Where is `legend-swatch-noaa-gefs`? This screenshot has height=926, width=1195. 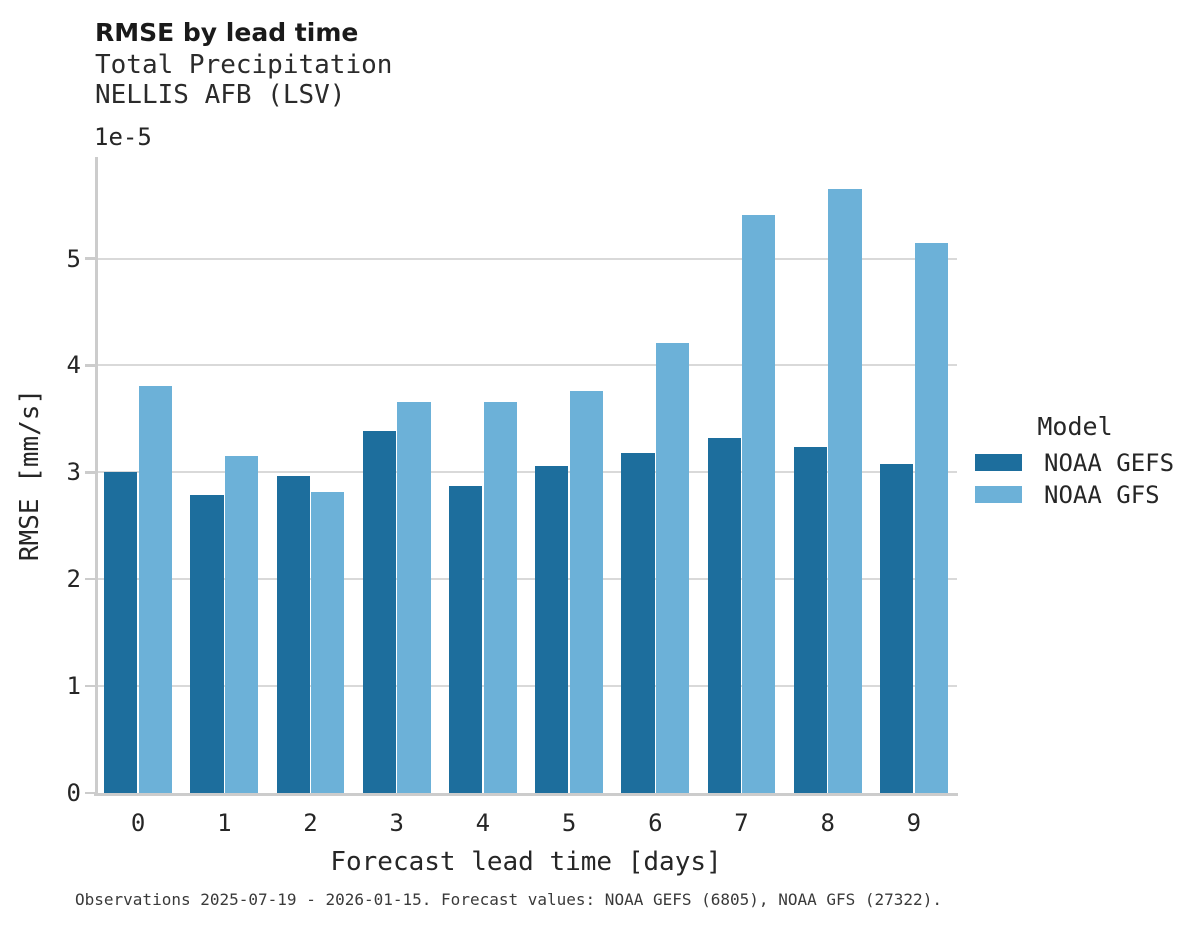
legend-swatch-noaa-gefs is located at coordinates (998, 462).